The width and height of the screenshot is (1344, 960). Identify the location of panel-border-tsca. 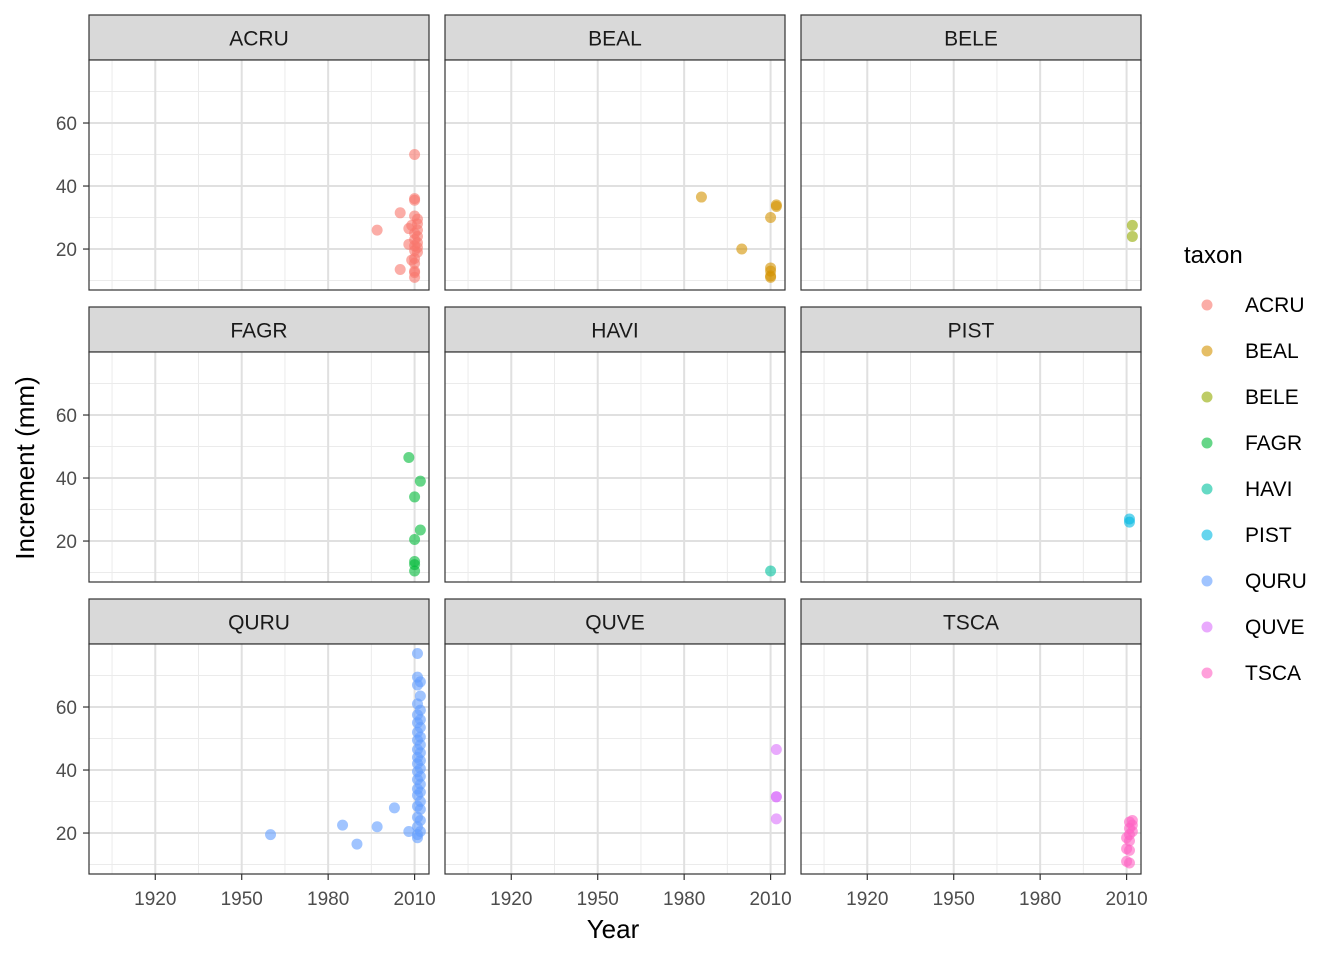
(971, 759).